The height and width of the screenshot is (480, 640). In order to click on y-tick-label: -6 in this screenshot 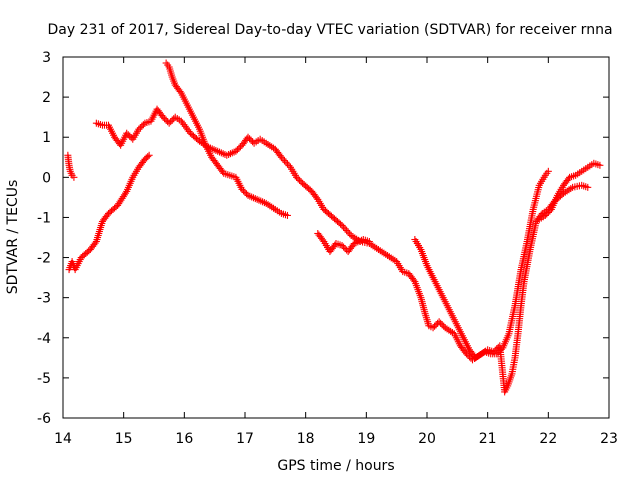, I will do `click(44, 419)`.